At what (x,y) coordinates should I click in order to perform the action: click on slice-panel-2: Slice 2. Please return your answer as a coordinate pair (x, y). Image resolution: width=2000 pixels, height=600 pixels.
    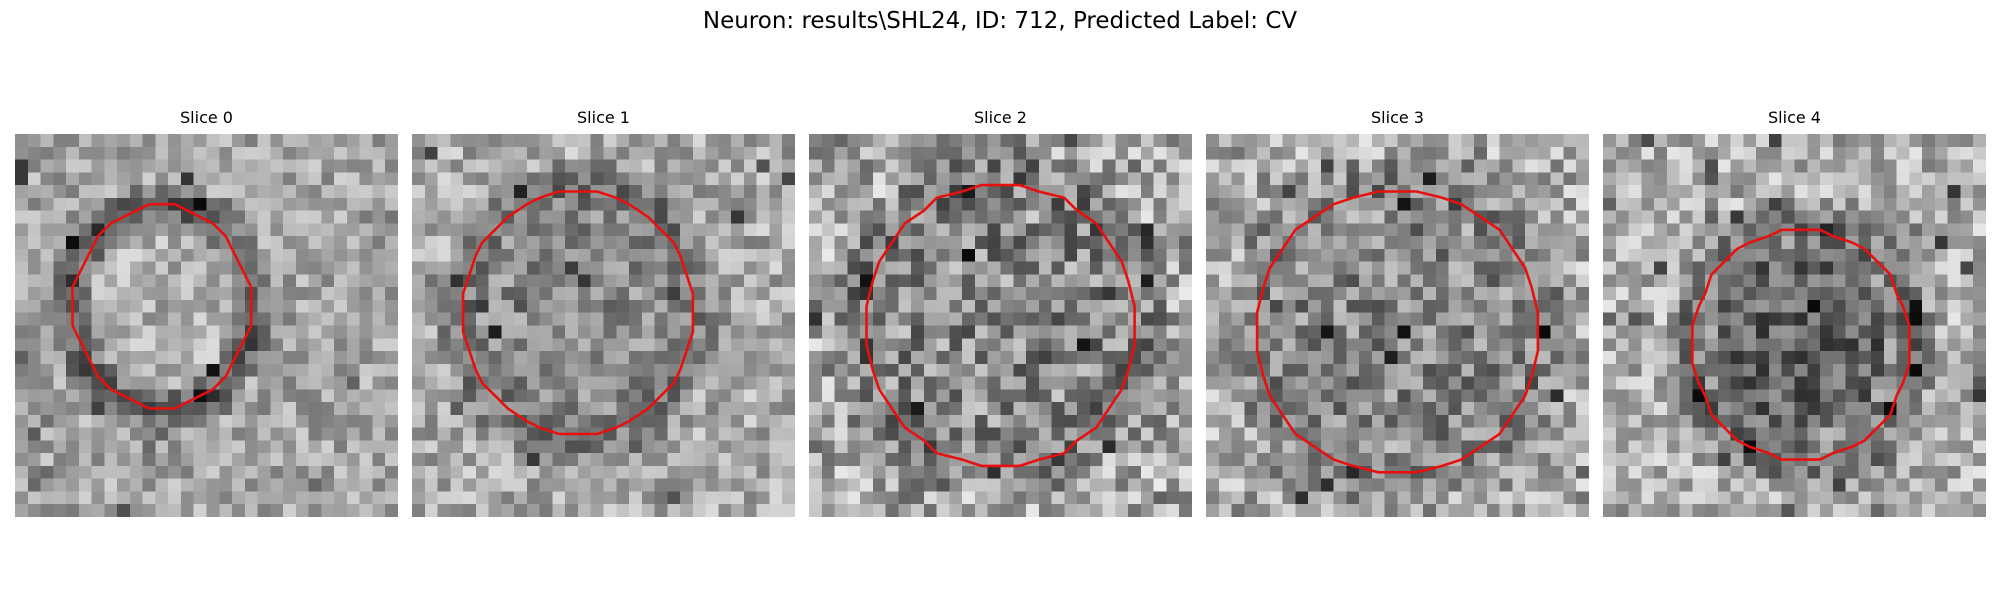
    Looking at the image, I should click on (1000, 315).